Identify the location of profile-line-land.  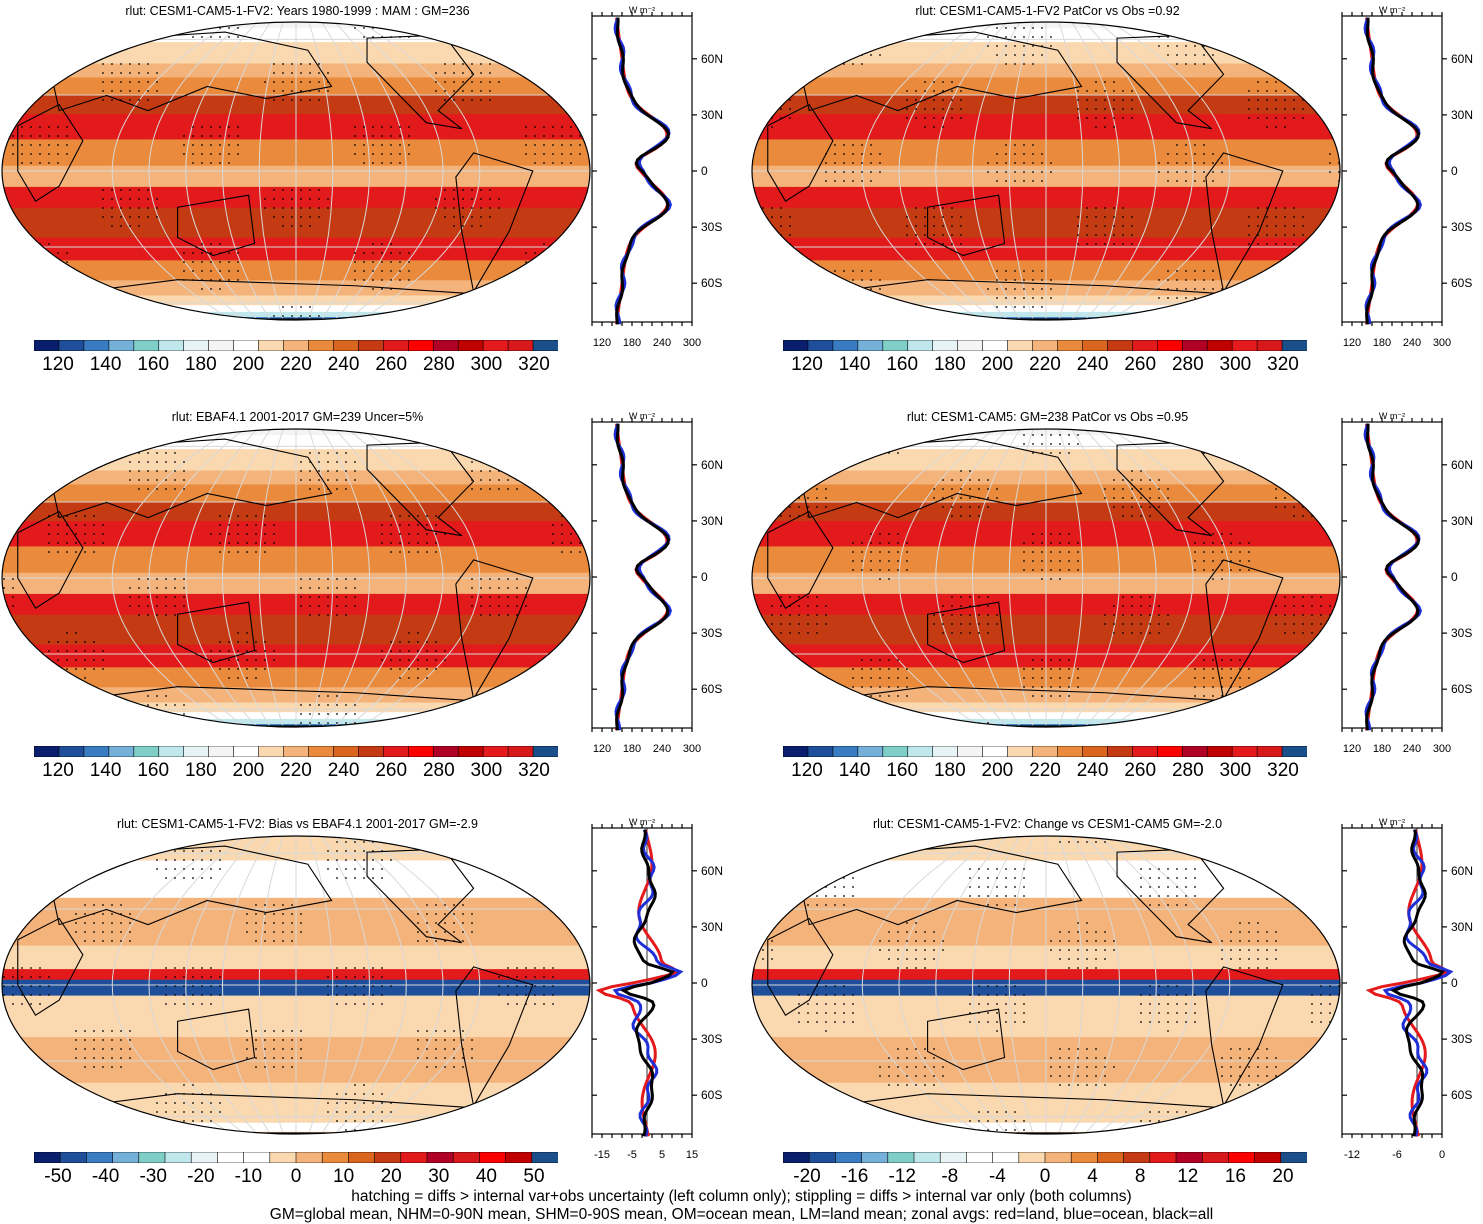
(1408, 983).